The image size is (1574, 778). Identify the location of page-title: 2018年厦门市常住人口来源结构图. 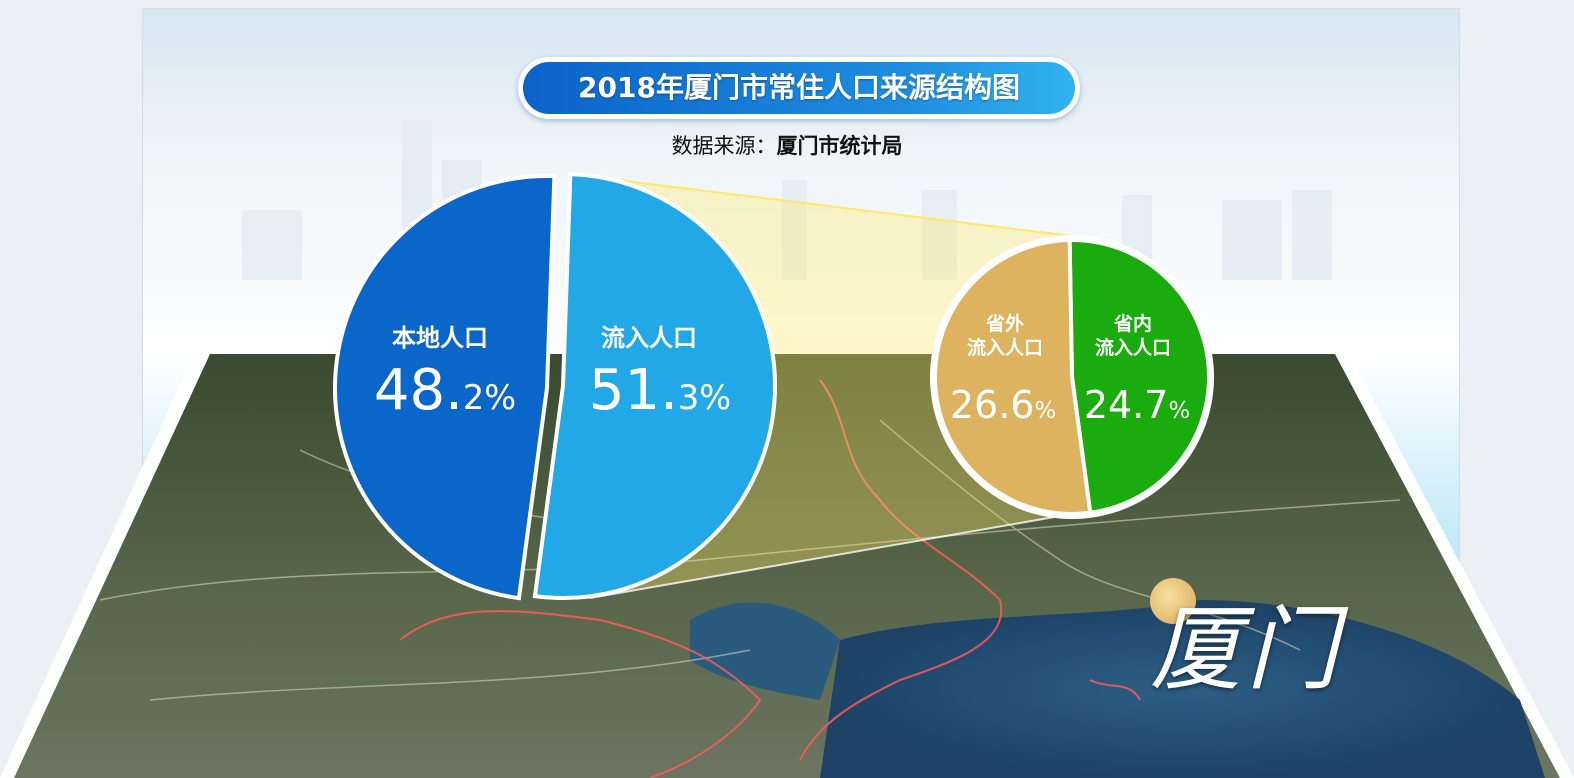
(799, 88).